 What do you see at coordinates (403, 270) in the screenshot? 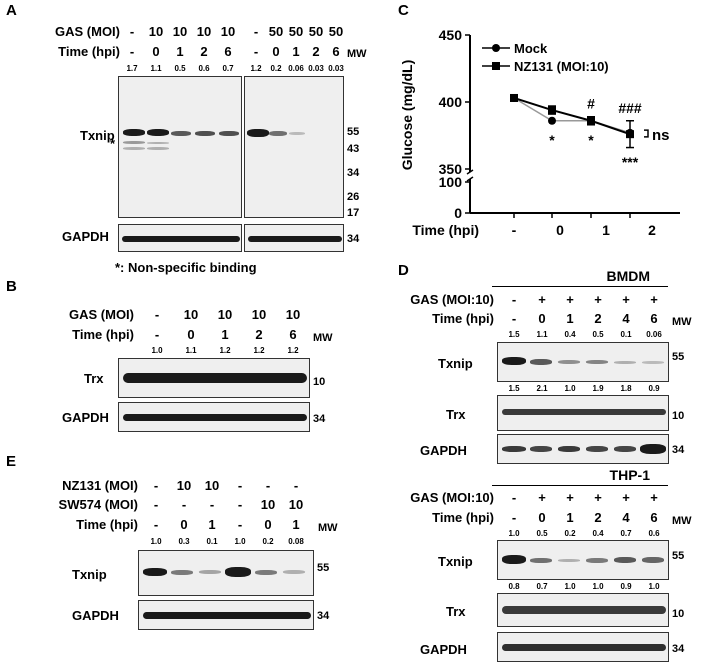
I see `panel-d-letter: D` at bounding box center [403, 270].